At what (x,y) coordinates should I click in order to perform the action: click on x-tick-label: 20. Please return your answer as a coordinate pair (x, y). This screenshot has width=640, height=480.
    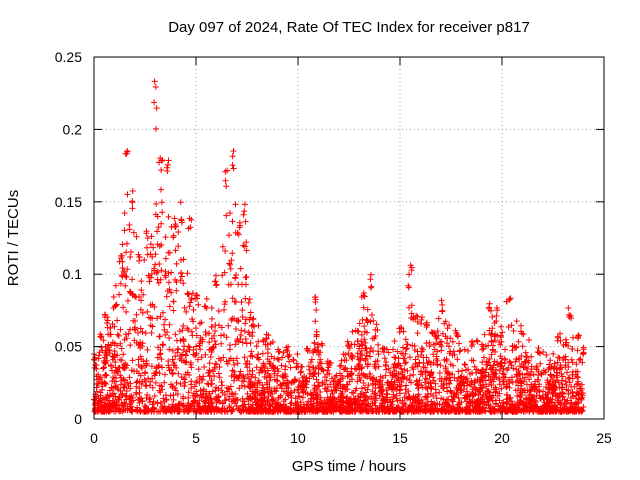
    Looking at the image, I should click on (502, 438).